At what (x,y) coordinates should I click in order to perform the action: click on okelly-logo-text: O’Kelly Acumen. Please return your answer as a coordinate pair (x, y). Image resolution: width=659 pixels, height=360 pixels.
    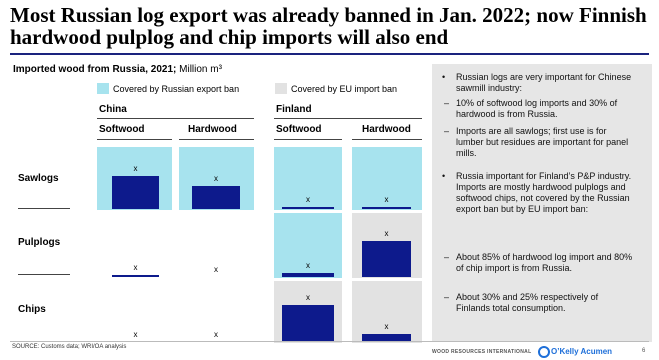
    Looking at the image, I should click on (582, 352).